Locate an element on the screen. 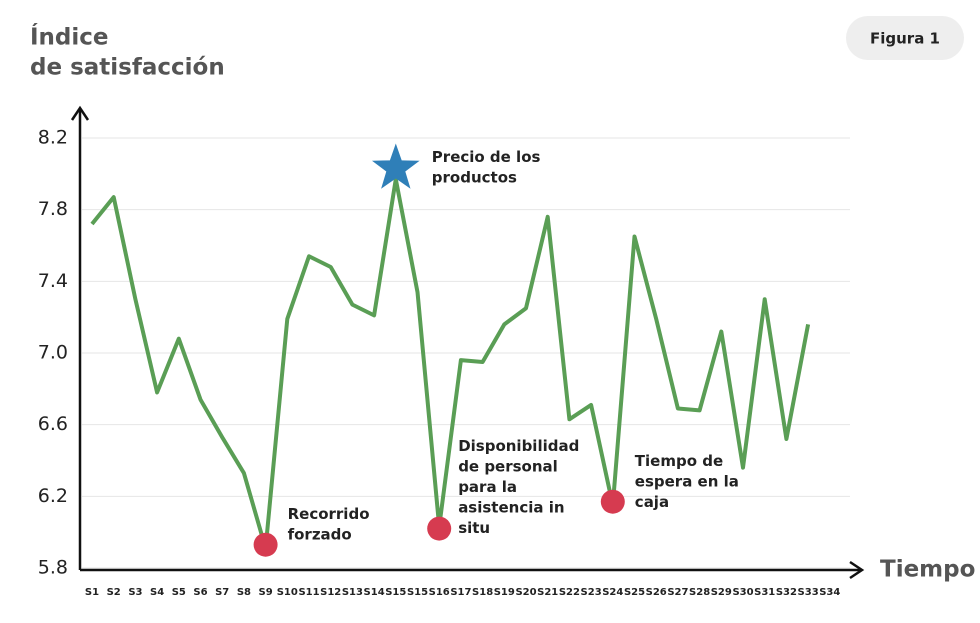 This screenshot has width=980, height=623. annotation: de personal is located at coordinates (508, 467).